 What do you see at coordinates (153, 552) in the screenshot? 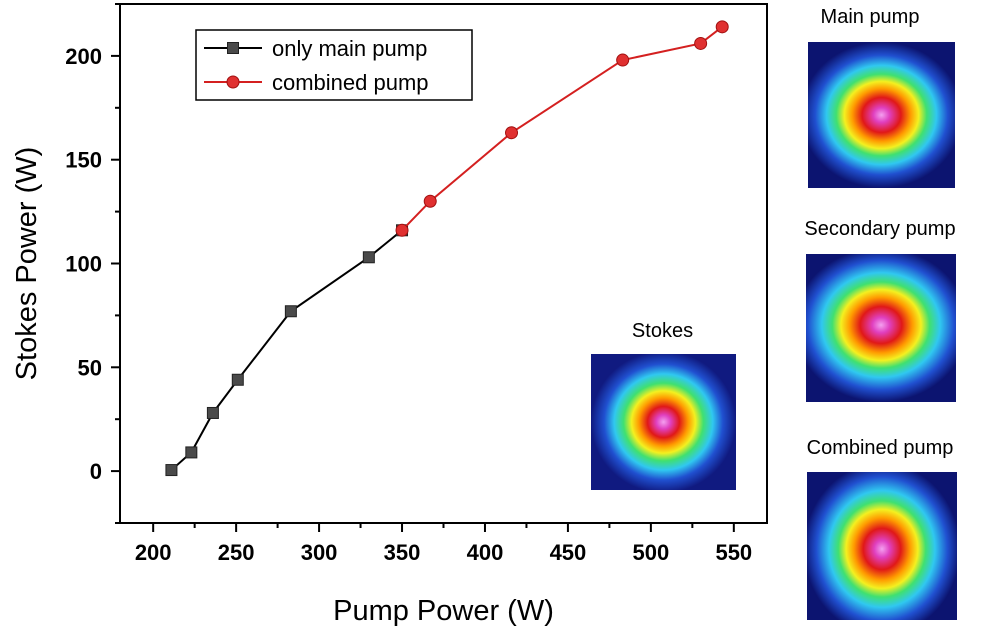
I see `x-tick-label: 200` at bounding box center [153, 552].